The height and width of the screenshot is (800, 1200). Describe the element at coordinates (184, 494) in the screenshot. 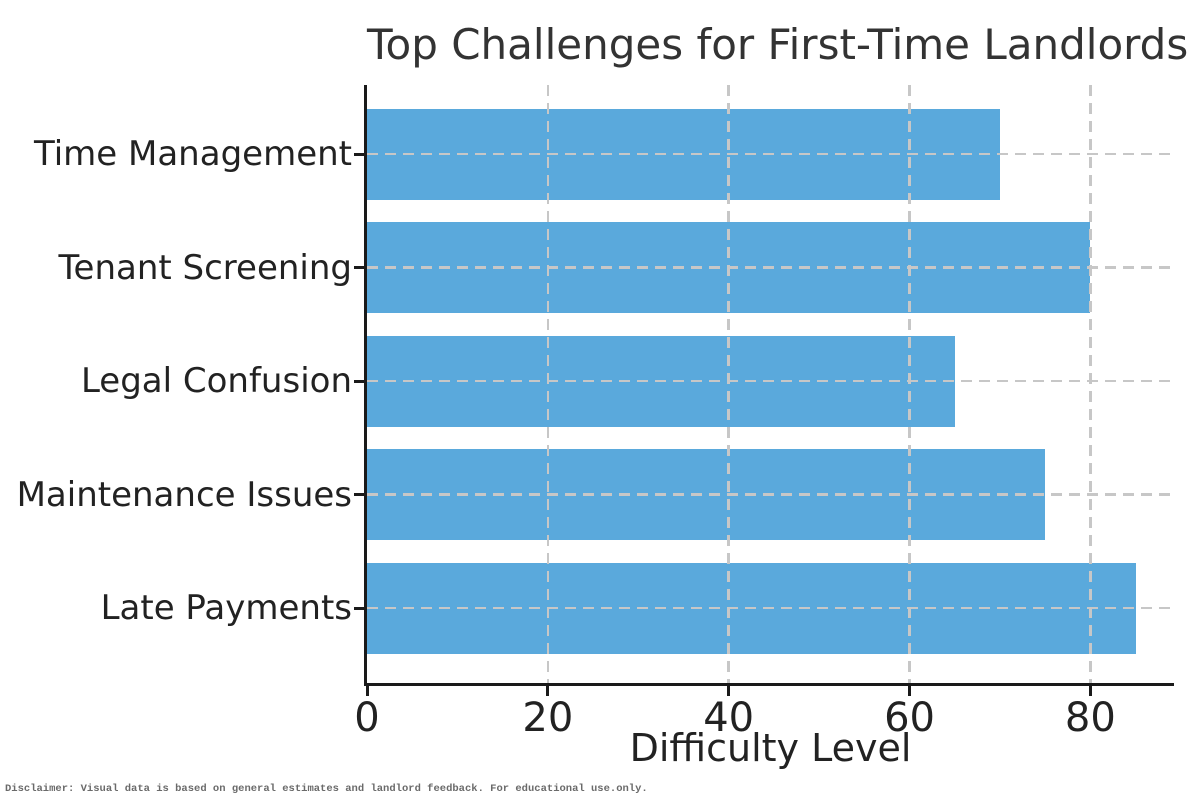

I see `y-tick-label: Maintenance Issues` at that location.